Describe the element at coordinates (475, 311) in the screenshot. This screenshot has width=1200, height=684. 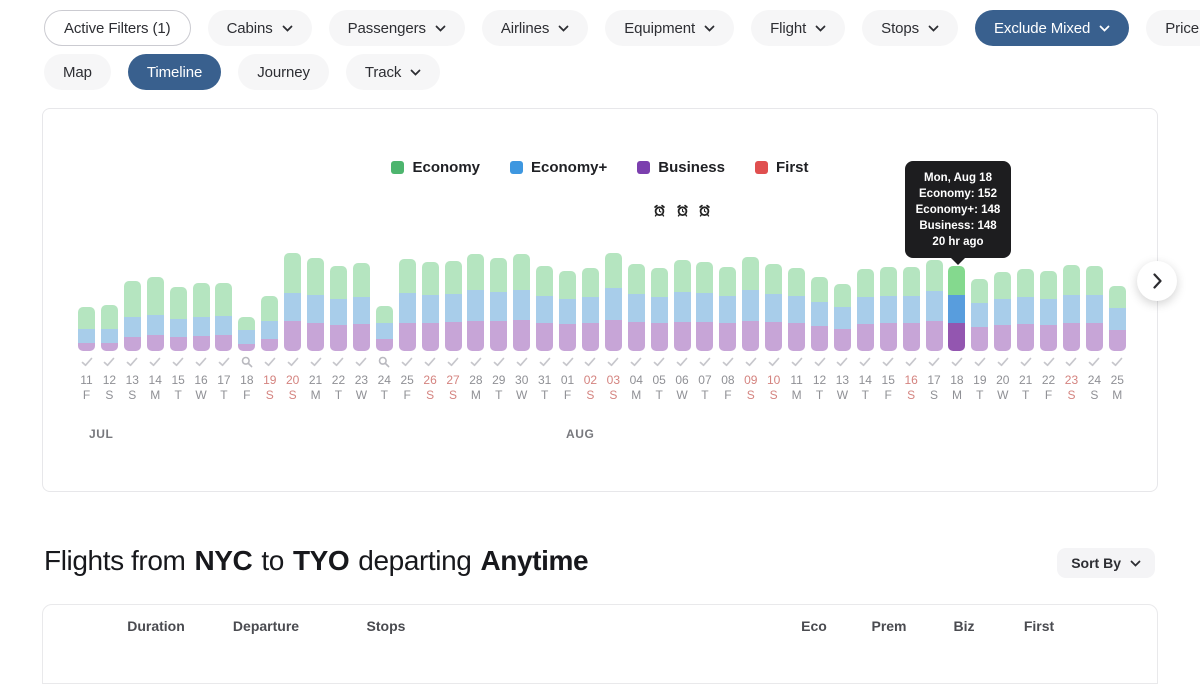
I see `day-column-jul-28: 28 M` at that location.